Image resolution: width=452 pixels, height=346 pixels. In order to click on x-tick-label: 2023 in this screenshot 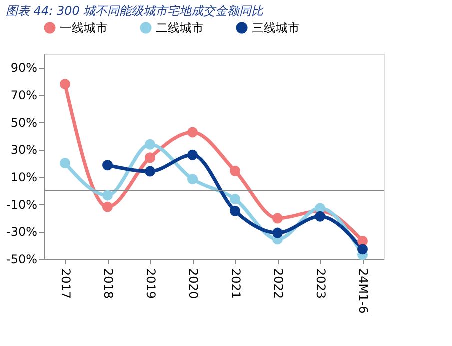, I will do `click(321, 284)`.